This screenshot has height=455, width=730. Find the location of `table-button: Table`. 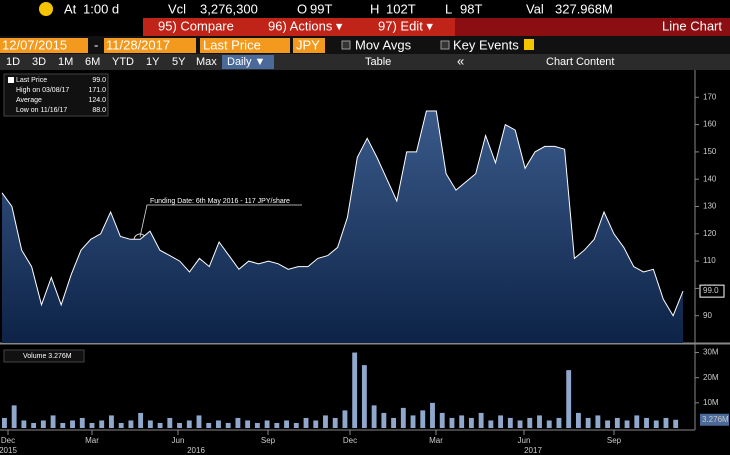

table-button: Table is located at coordinates (378, 62).